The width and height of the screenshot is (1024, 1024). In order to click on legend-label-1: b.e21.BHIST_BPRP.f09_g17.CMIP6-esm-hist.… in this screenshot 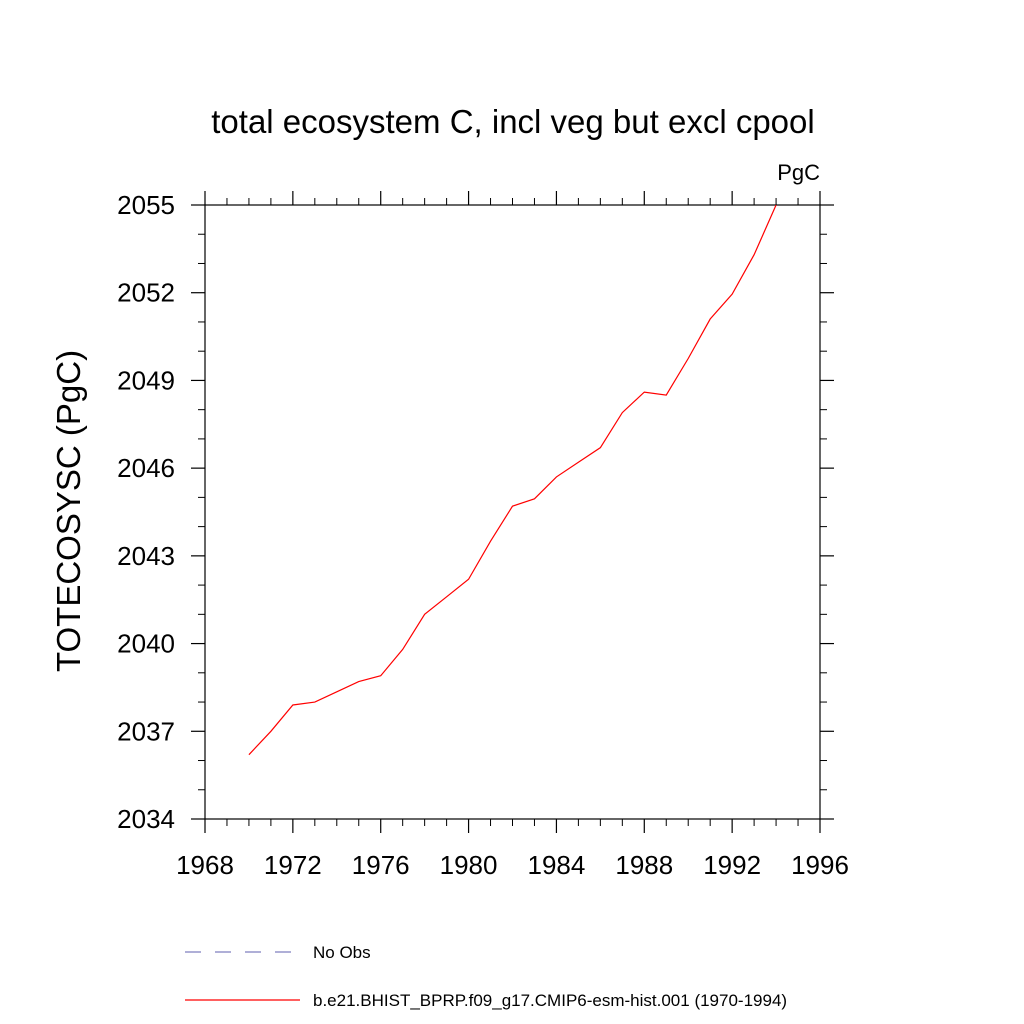, I will do `click(550, 1000)`.